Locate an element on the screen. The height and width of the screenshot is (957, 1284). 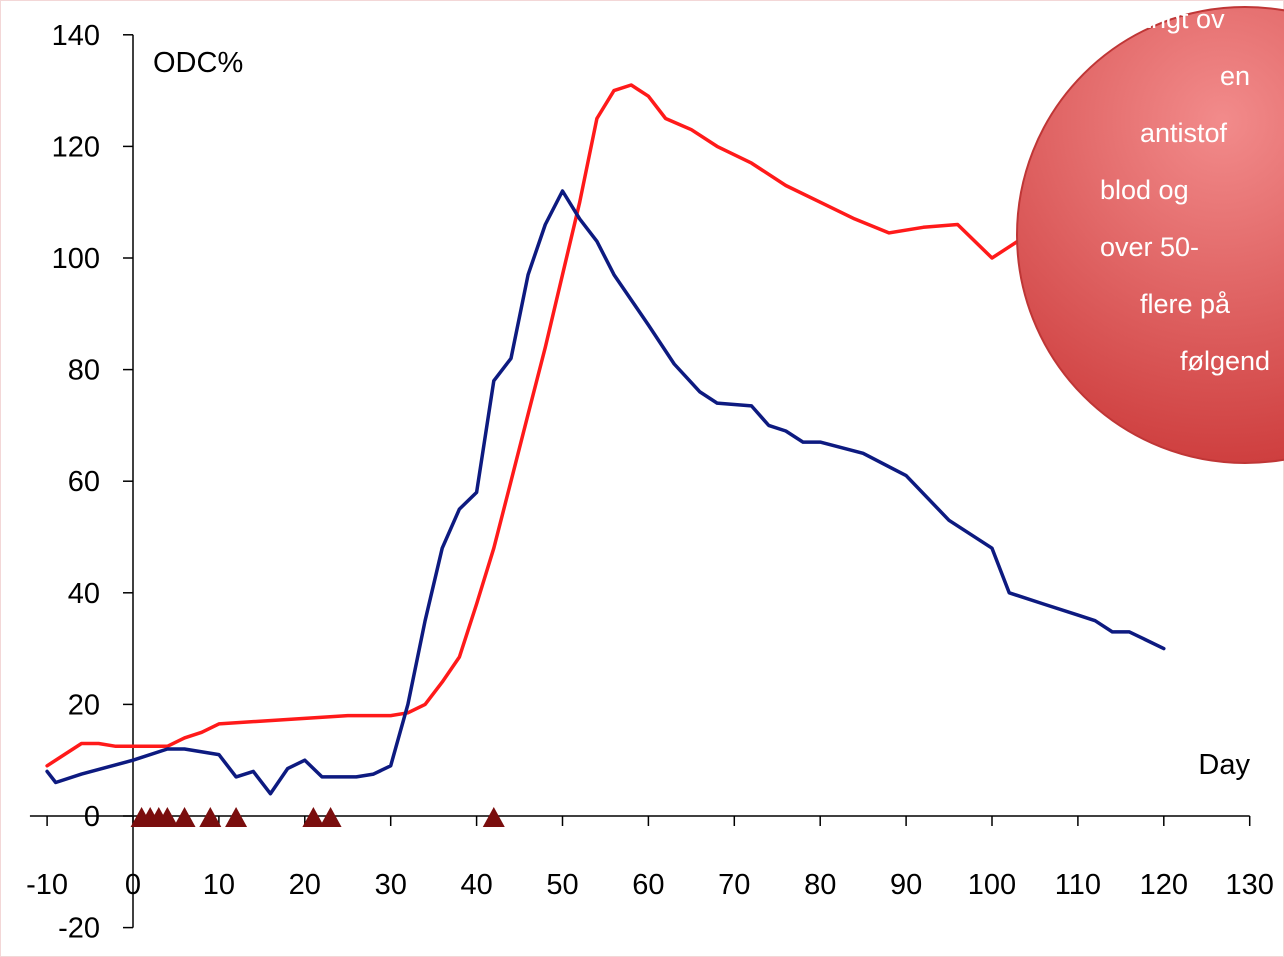
callout-line: en is located at coordinates (1235, 76).